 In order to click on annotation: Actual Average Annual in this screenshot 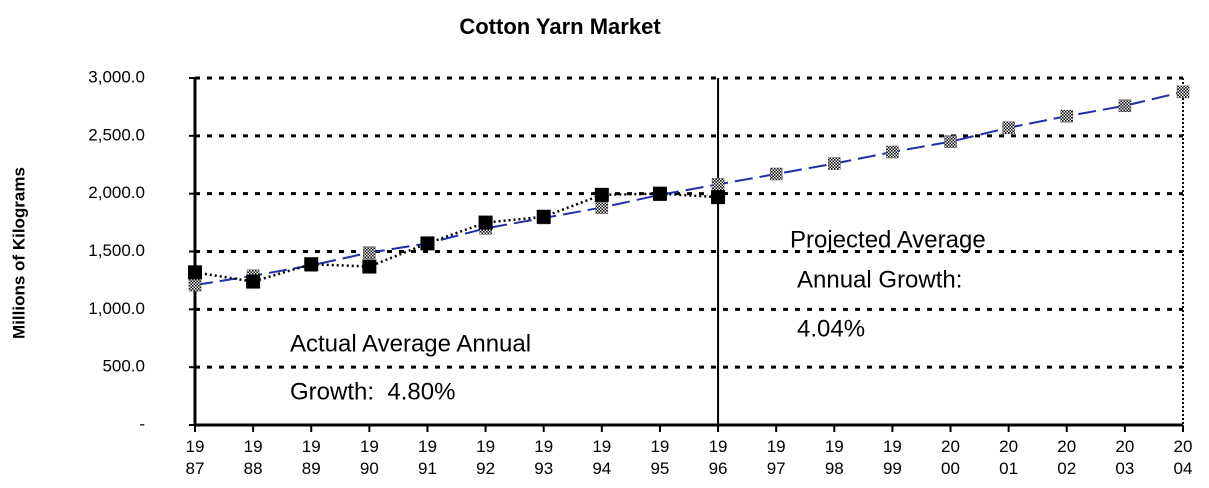, I will do `click(410, 343)`.